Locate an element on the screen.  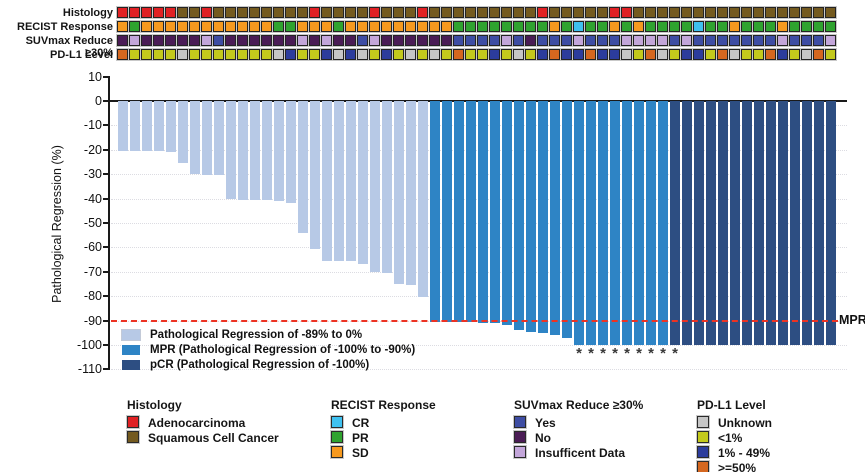
track-label-suvmax: SUVmax Reduce ≥30% is located at coordinates (69, 47).